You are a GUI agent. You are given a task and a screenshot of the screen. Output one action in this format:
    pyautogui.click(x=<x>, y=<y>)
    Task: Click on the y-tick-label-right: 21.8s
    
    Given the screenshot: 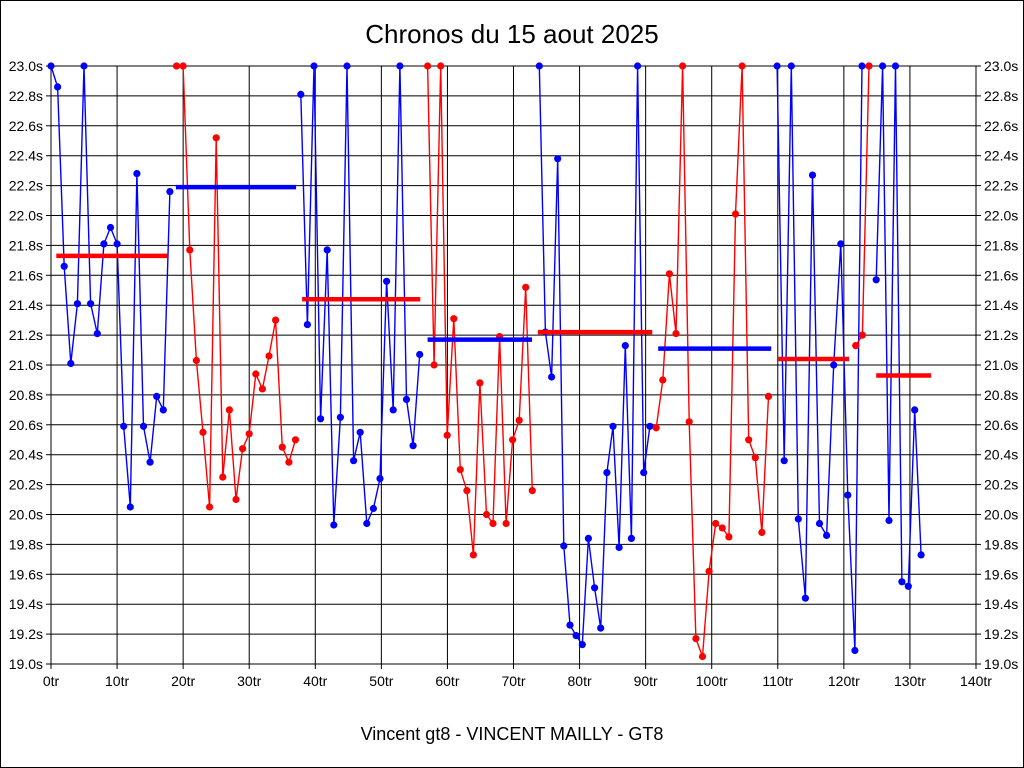 What is the action you would take?
    pyautogui.click(x=1001, y=245)
    